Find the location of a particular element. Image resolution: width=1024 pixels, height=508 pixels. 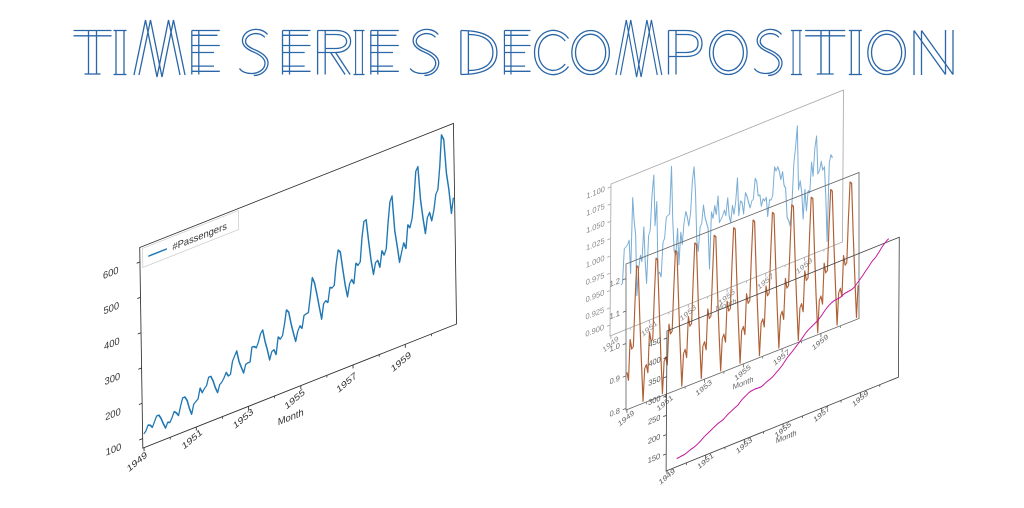

svg-text: 1.050 is located at coordinates (595, 227).